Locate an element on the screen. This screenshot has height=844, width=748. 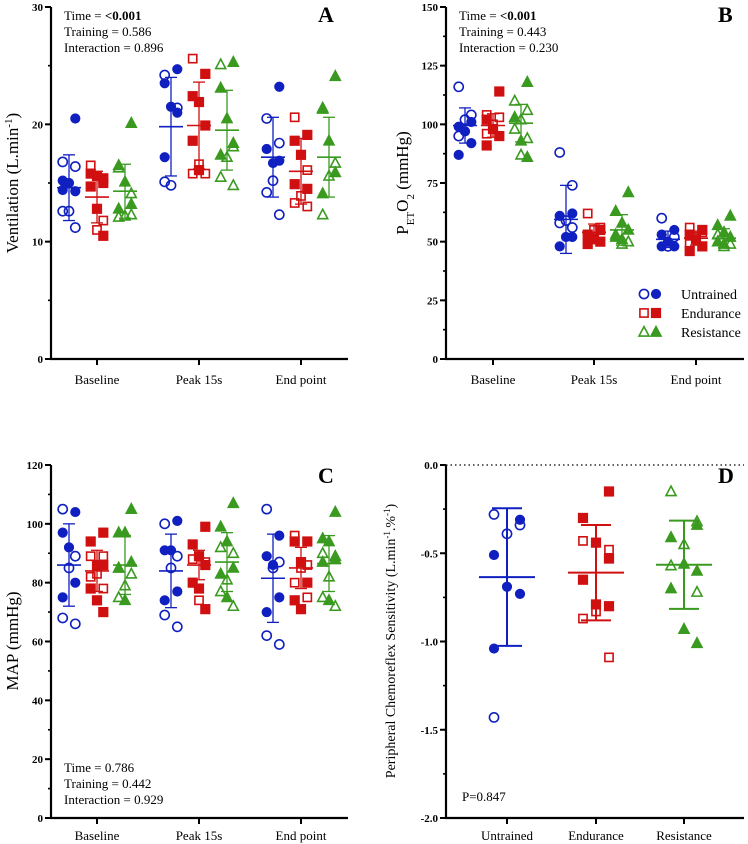
y-tick-label: 0 is located at coordinates (41, 819).